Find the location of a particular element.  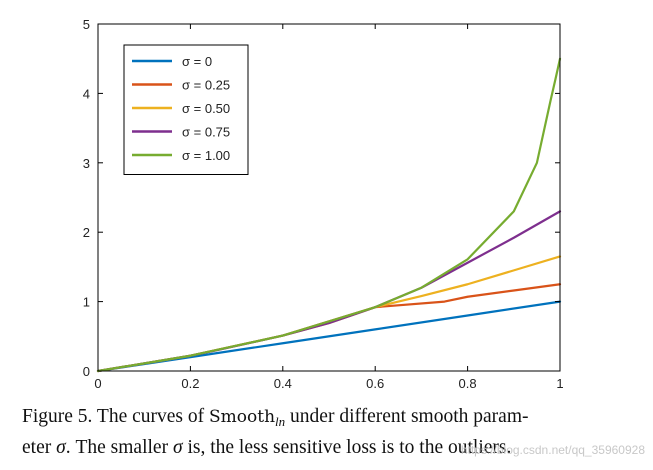

legend-label-3: σ = 0.75 is located at coordinates (206, 132).